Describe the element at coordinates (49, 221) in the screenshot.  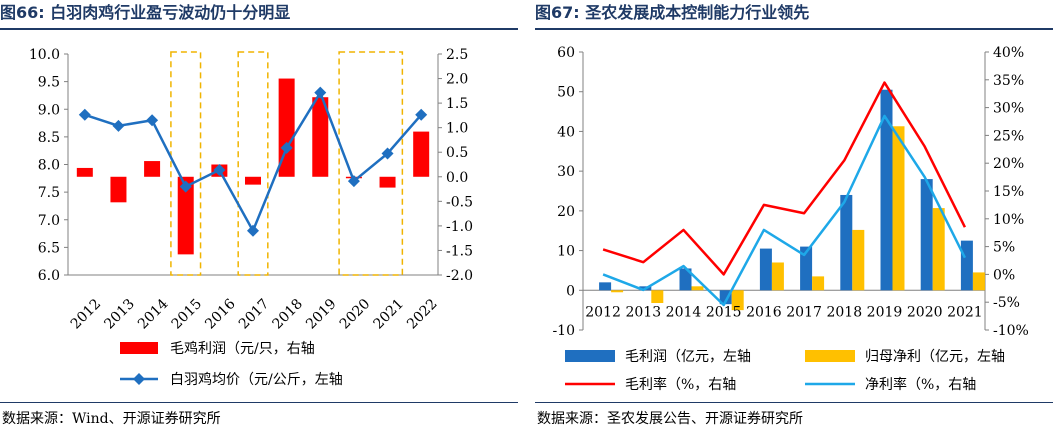
I see `left-tick-label: 7.0` at that location.